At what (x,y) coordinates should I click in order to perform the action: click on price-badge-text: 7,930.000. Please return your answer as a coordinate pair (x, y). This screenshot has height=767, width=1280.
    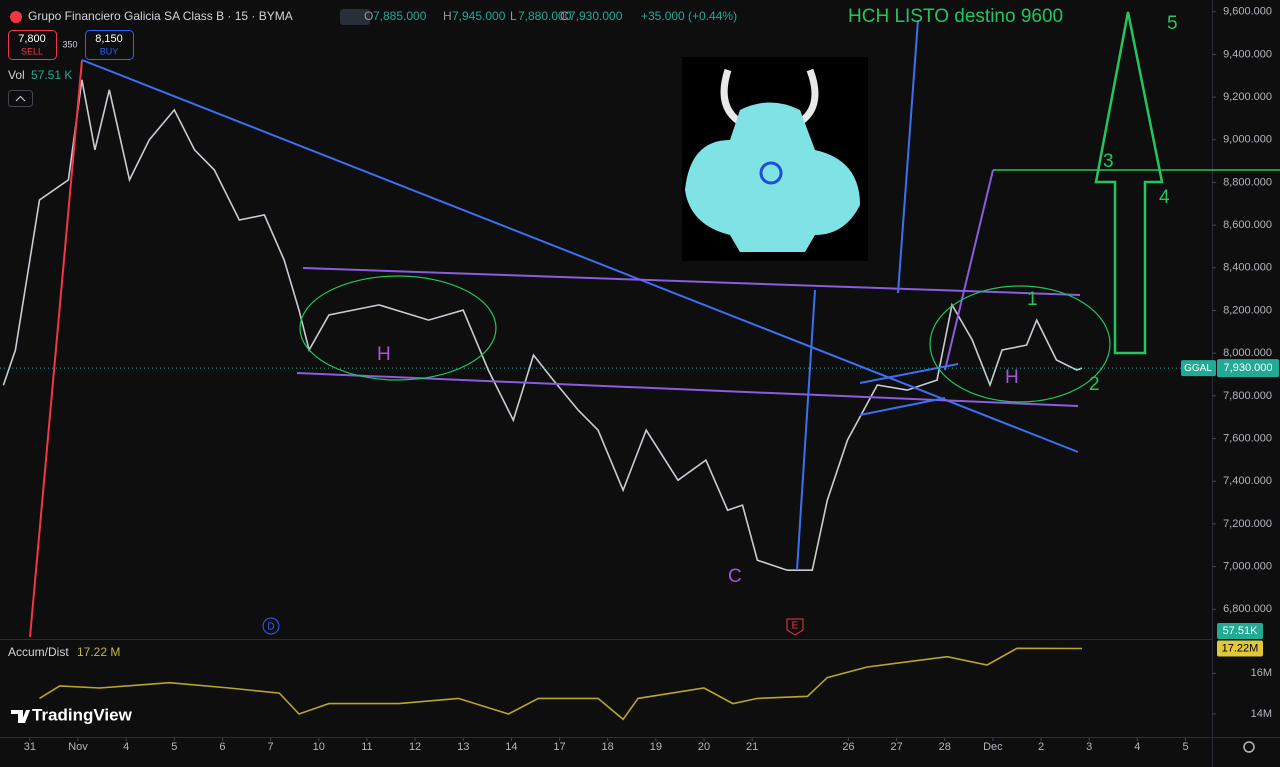
    Looking at the image, I should click on (1248, 368).